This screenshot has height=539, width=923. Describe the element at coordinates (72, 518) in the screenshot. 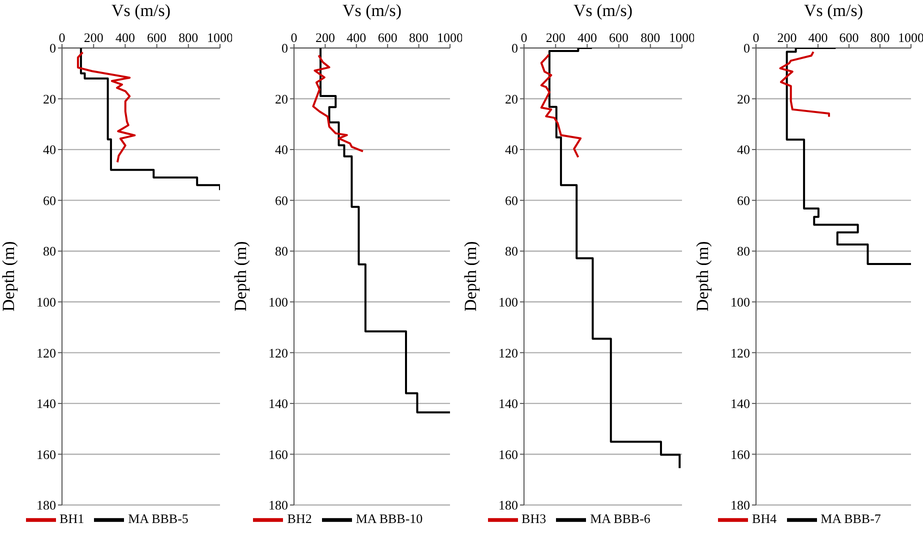

I see `legend-label: BH1` at that location.